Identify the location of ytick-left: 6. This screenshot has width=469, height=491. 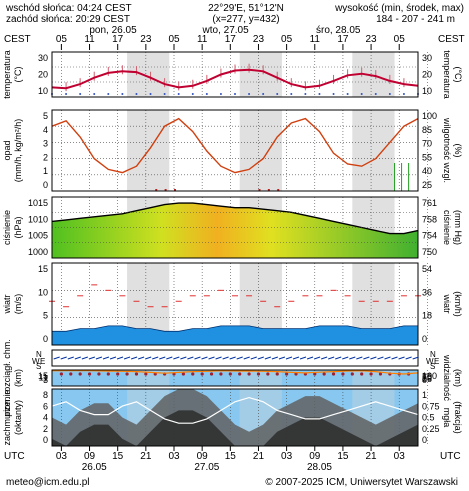
(45, 406).